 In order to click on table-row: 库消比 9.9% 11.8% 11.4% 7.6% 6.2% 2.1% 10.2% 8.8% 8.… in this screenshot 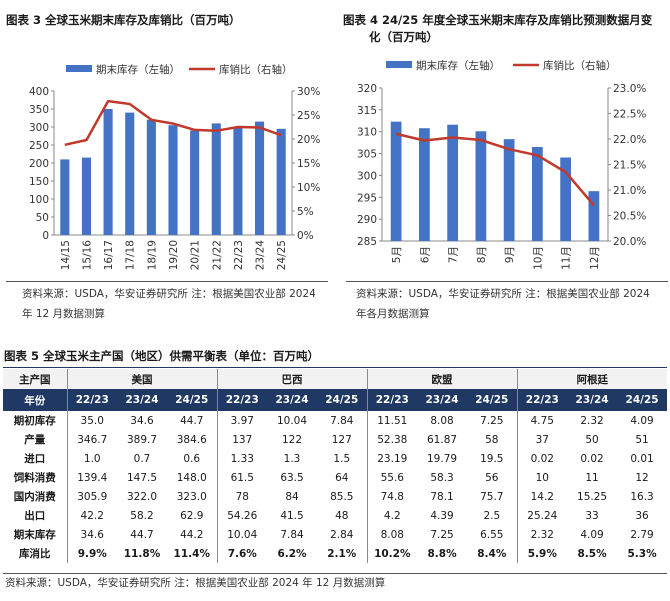, I will do `click(335, 553)`.